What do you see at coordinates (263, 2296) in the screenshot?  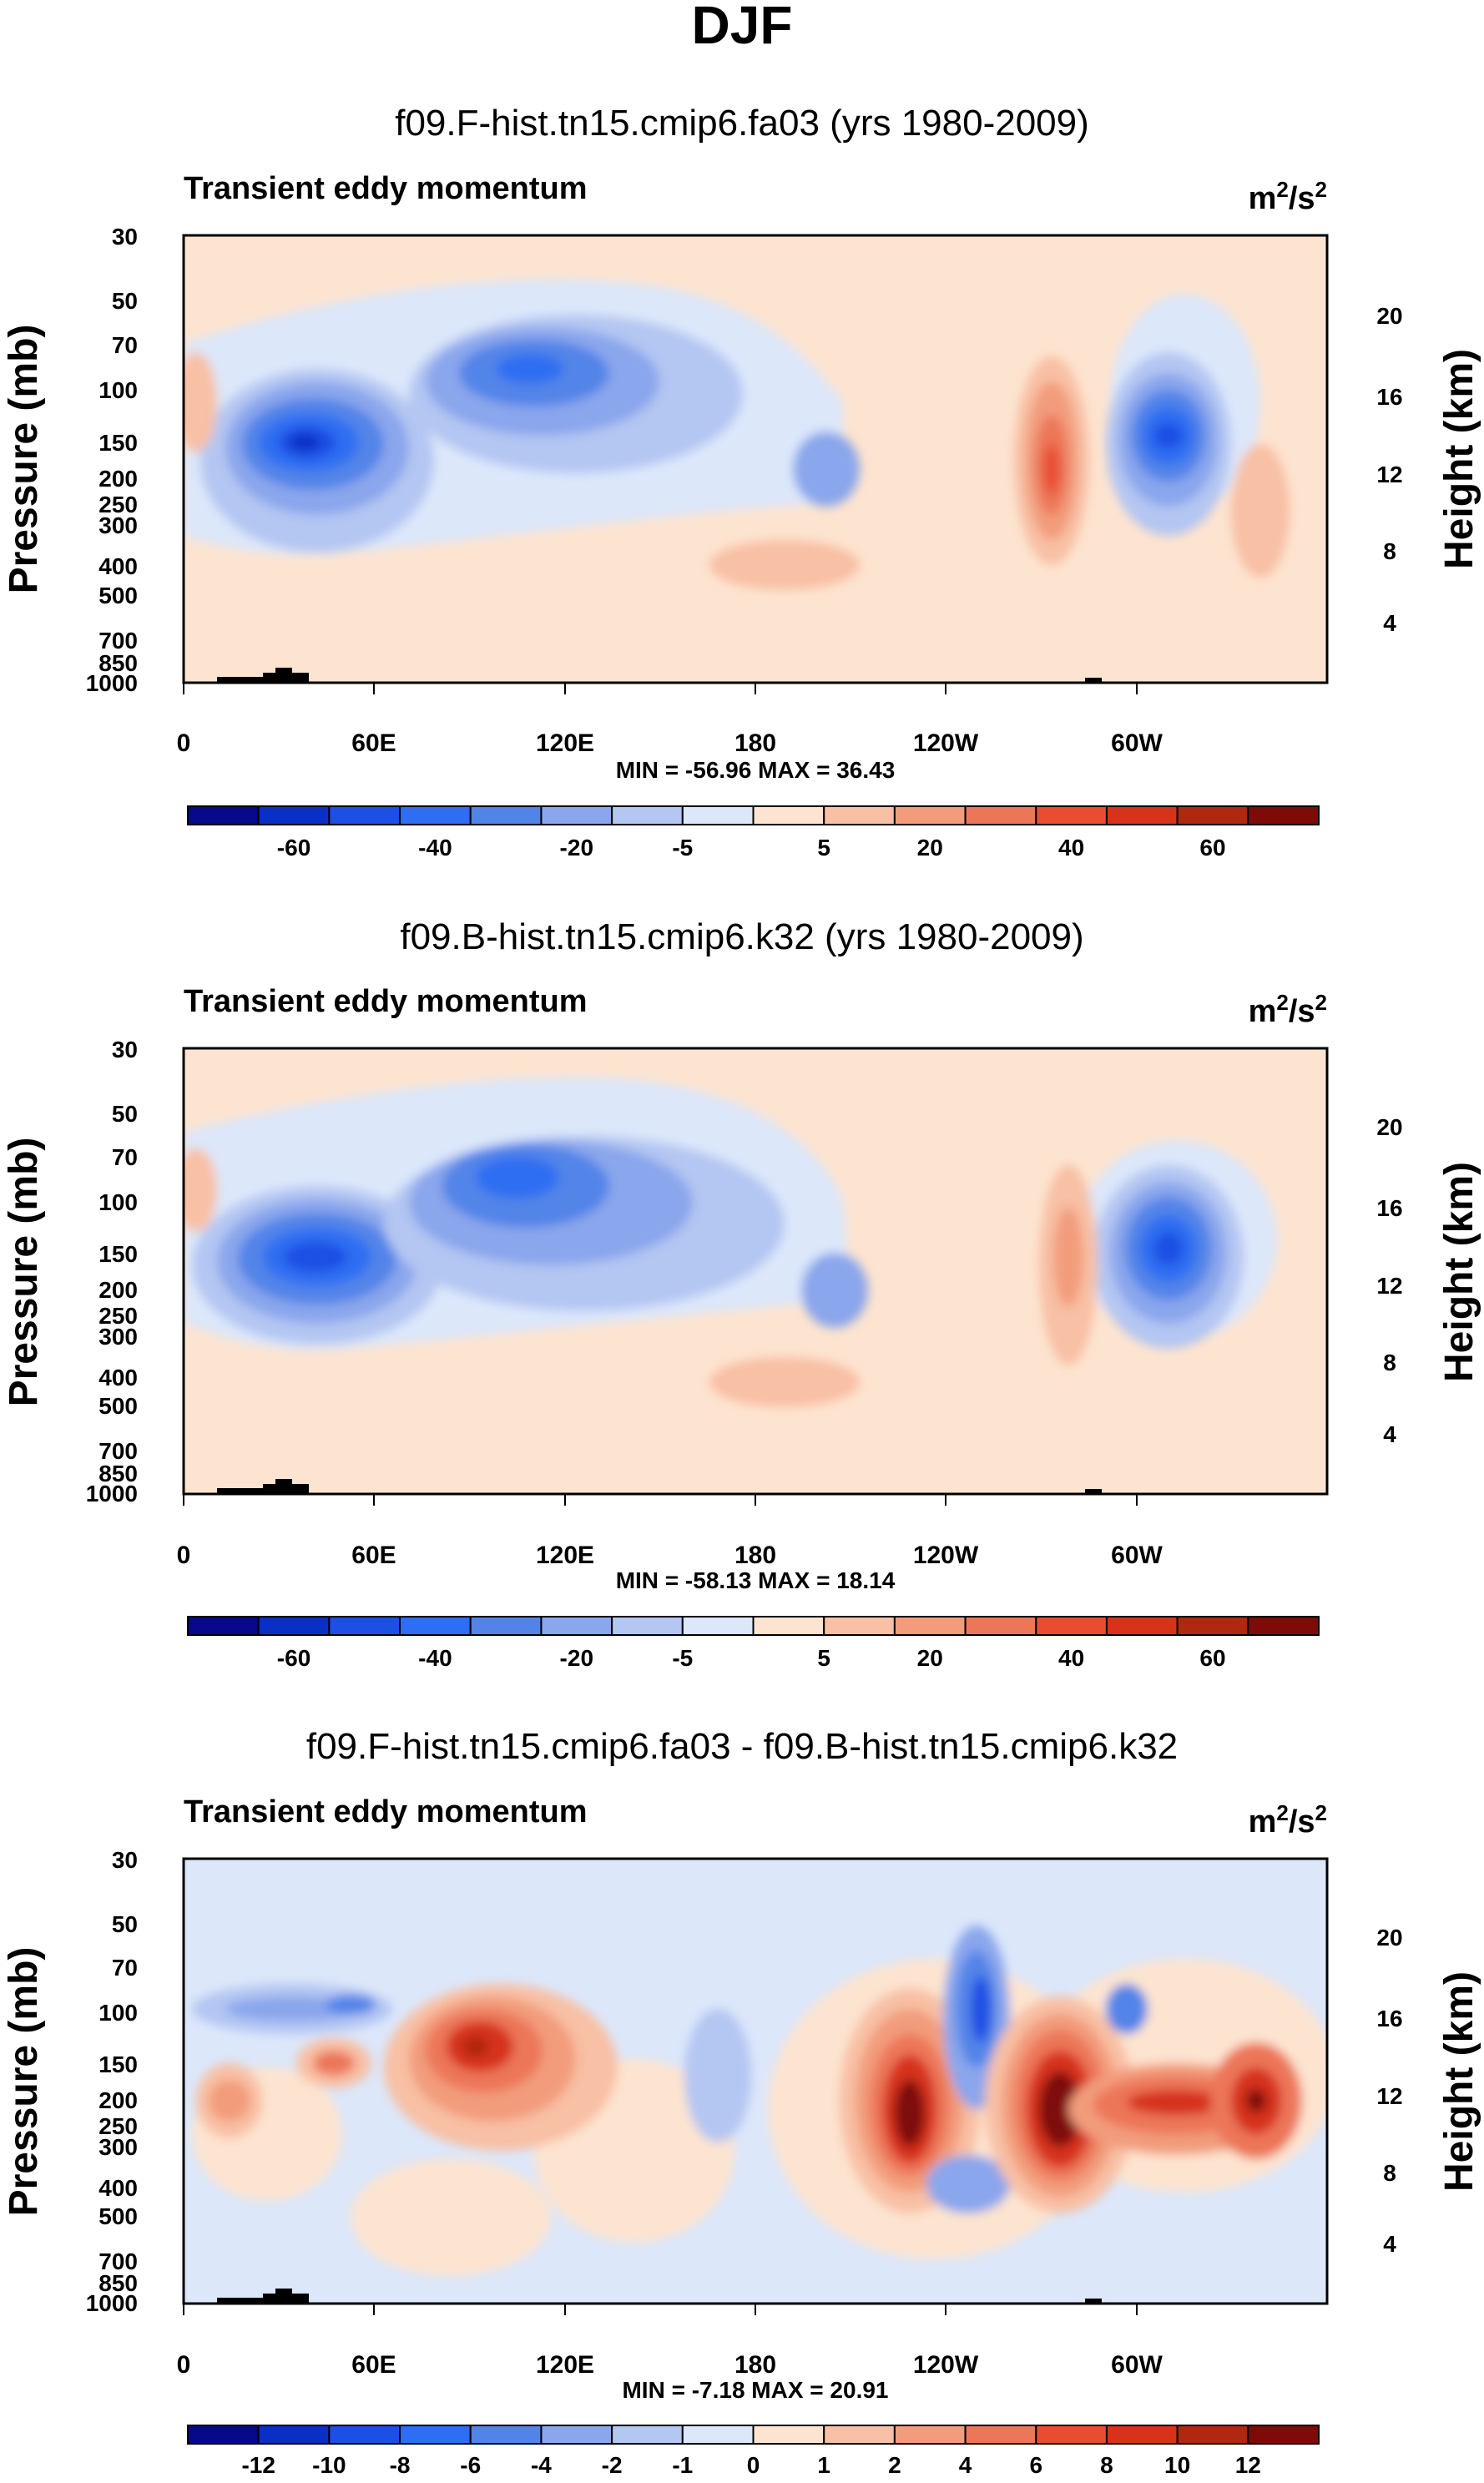 I see `panel-3-topography` at bounding box center [263, 2296].